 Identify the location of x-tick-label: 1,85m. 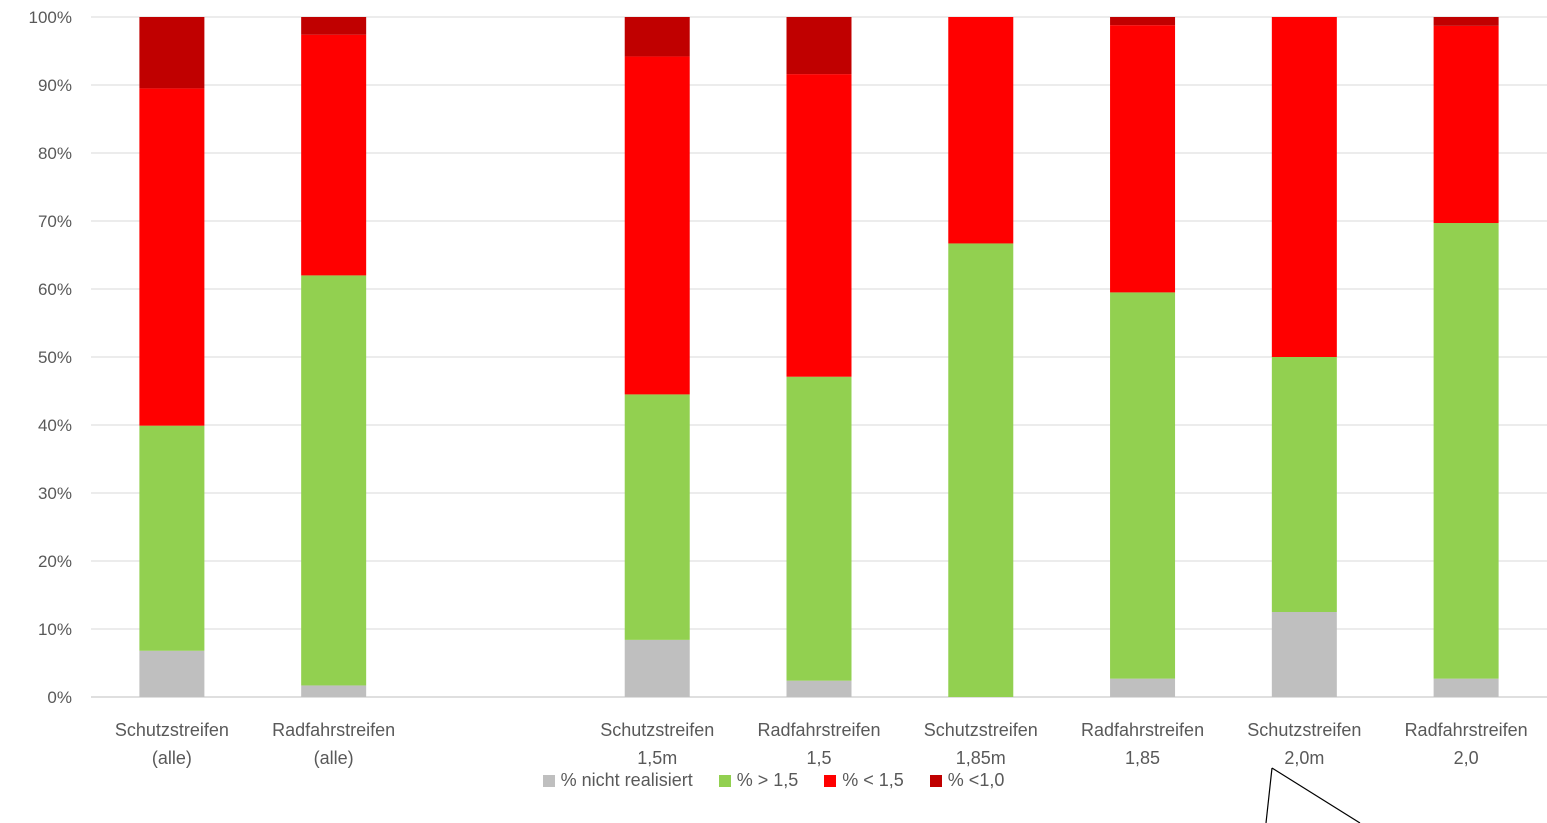
(981, 758).